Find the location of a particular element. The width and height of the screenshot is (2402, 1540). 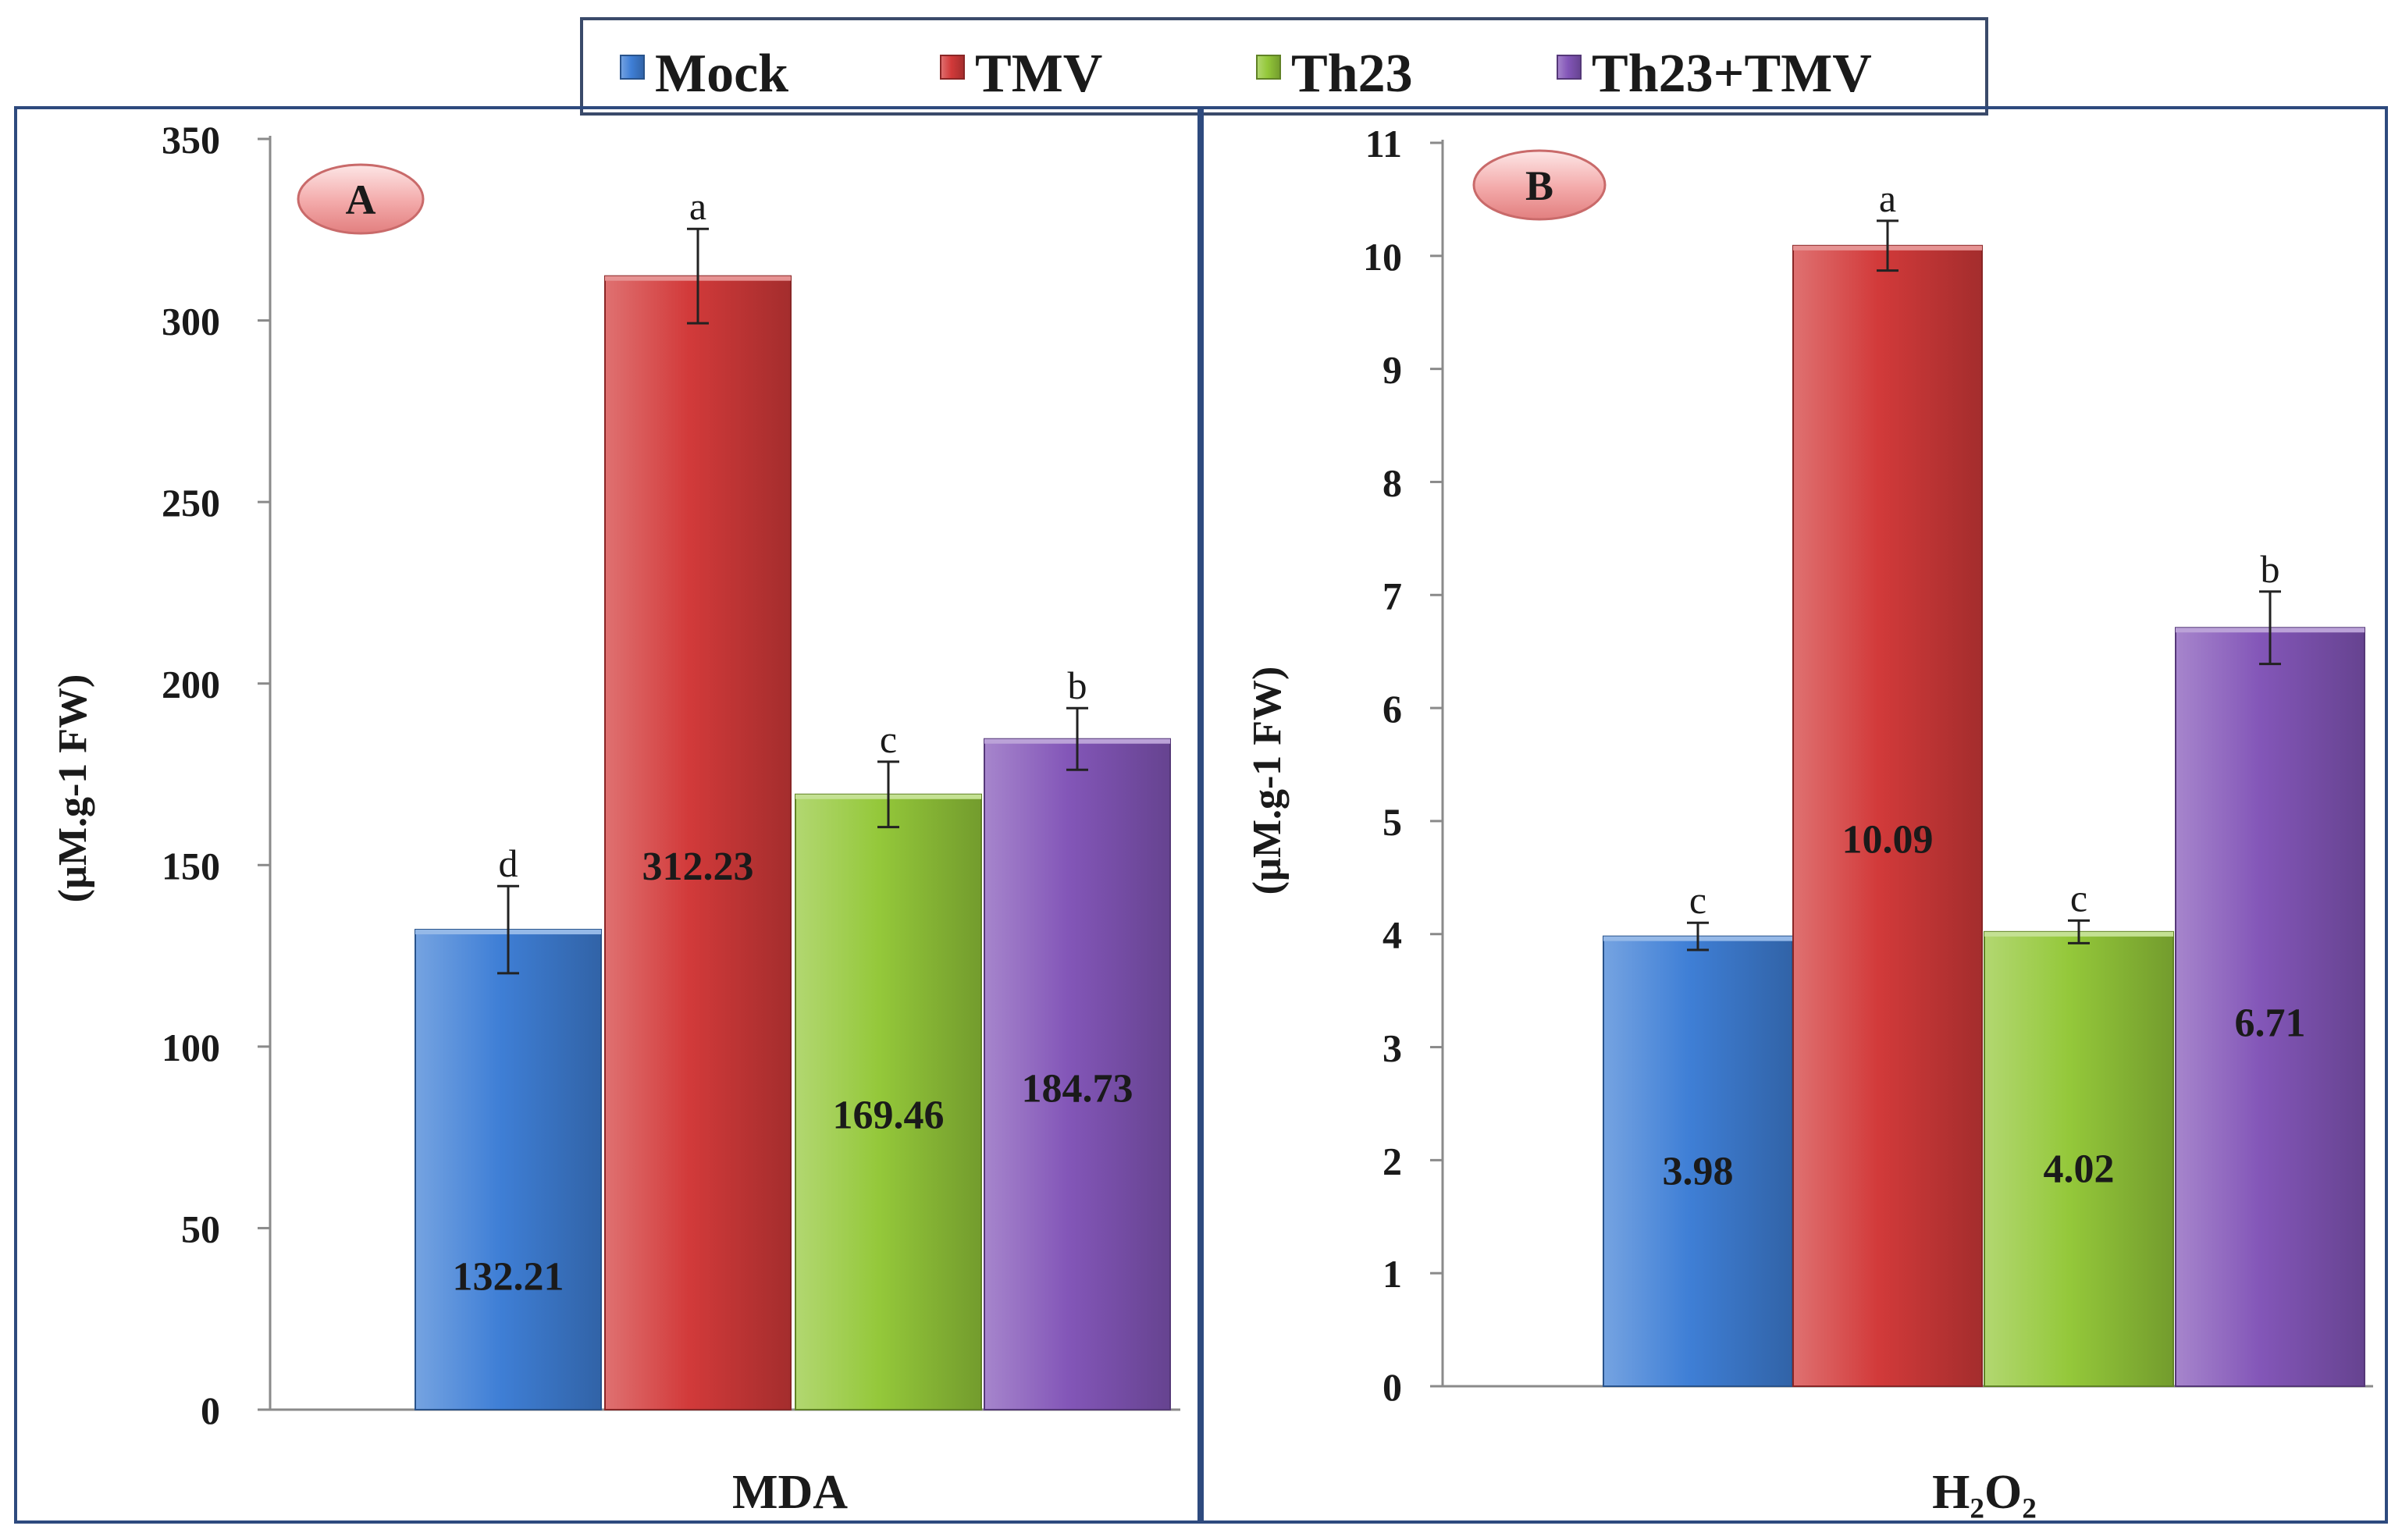

value-label: 132.21 is located at coordinates (509, 1276).